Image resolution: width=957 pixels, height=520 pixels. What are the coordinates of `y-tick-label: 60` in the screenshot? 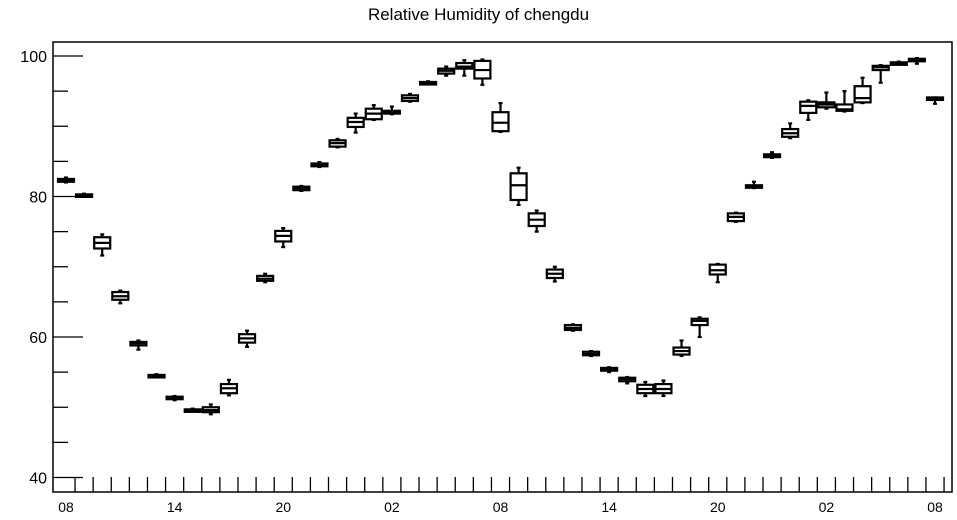 It's located at (38, 338).